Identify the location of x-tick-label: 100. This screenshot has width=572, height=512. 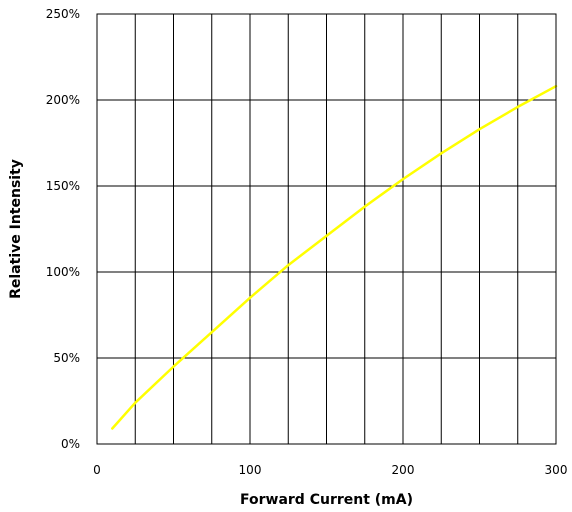
(250, 470).